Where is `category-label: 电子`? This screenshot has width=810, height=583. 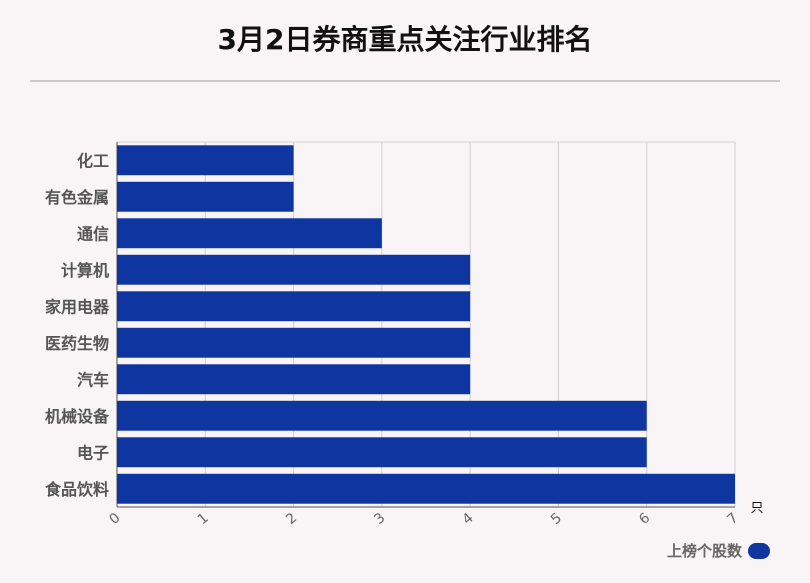 category-label: 电子 is located at coordinates (93, 452).